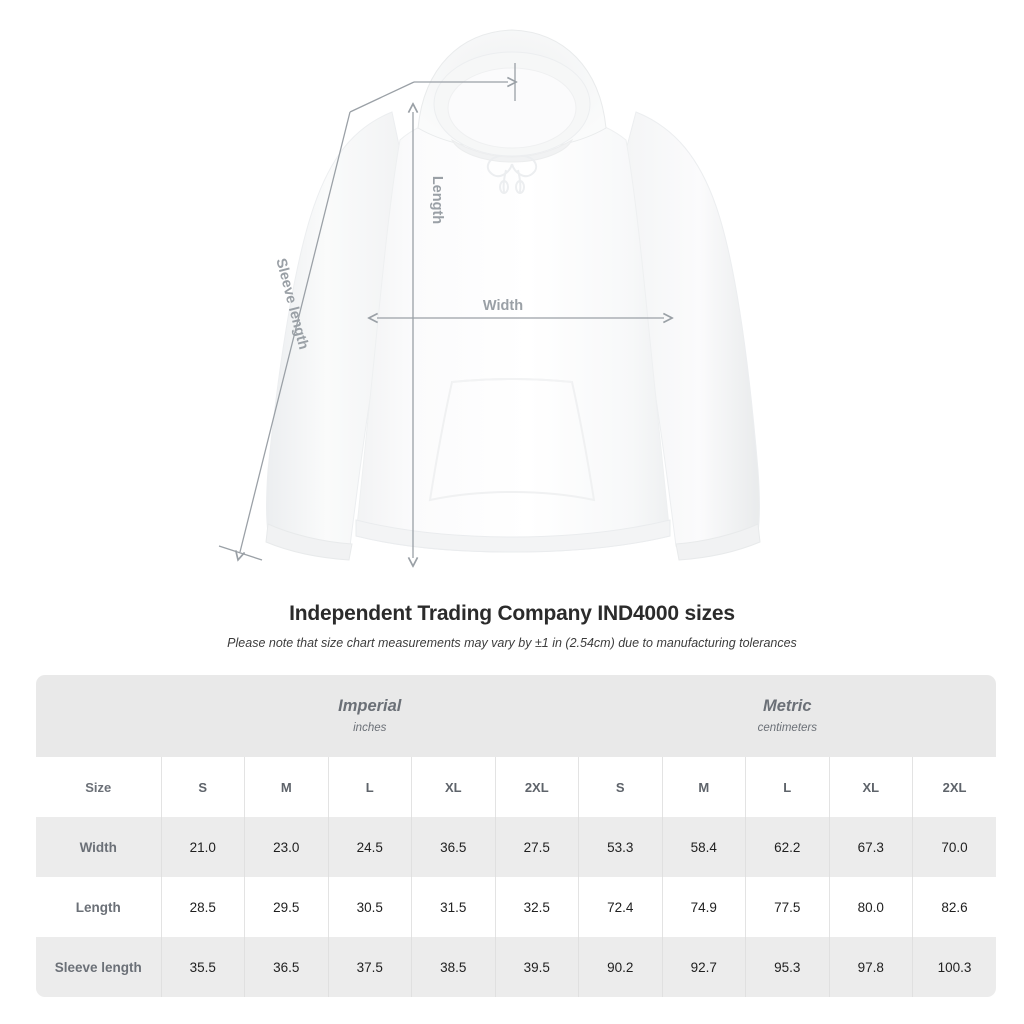  Describe the element at coordinates (99, 907) in the screenshot. I see `row-label-length: Length` at that location.